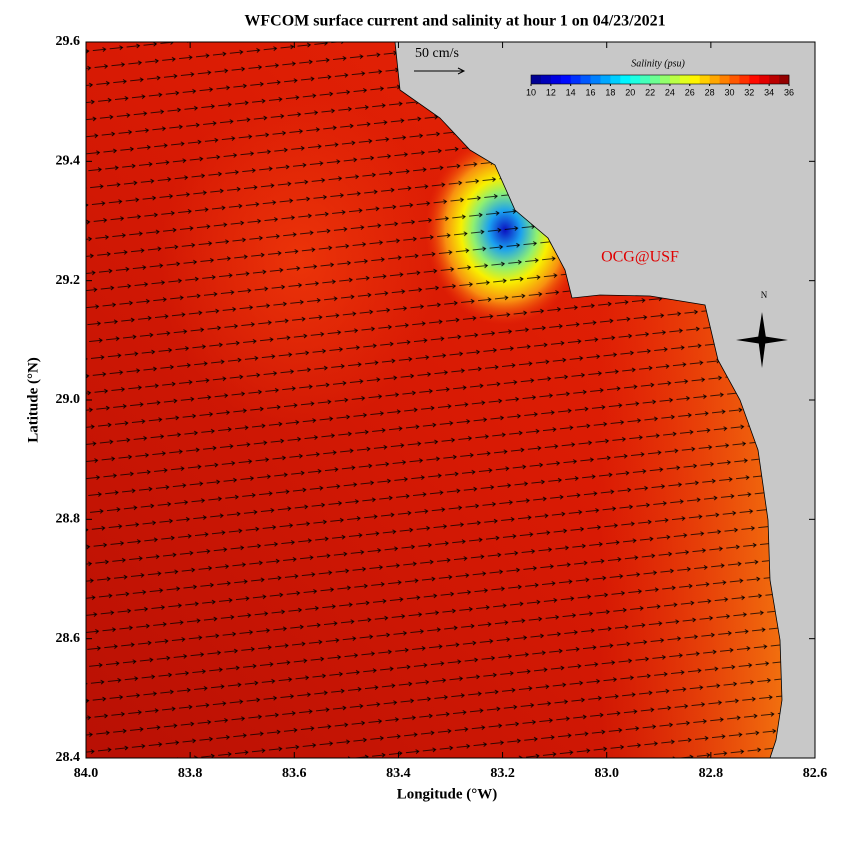 The width and height of the screenshot is (857, 847). I want to click on y-tick-label: 29.6, so click(68, 41).